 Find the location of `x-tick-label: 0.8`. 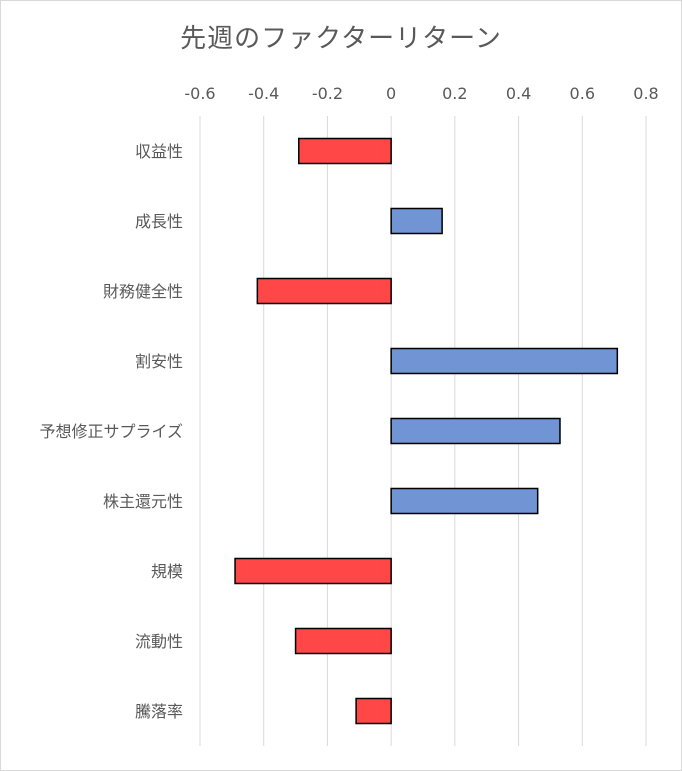

x-tick-label: 0.8 is located at coordinates (645, 93).